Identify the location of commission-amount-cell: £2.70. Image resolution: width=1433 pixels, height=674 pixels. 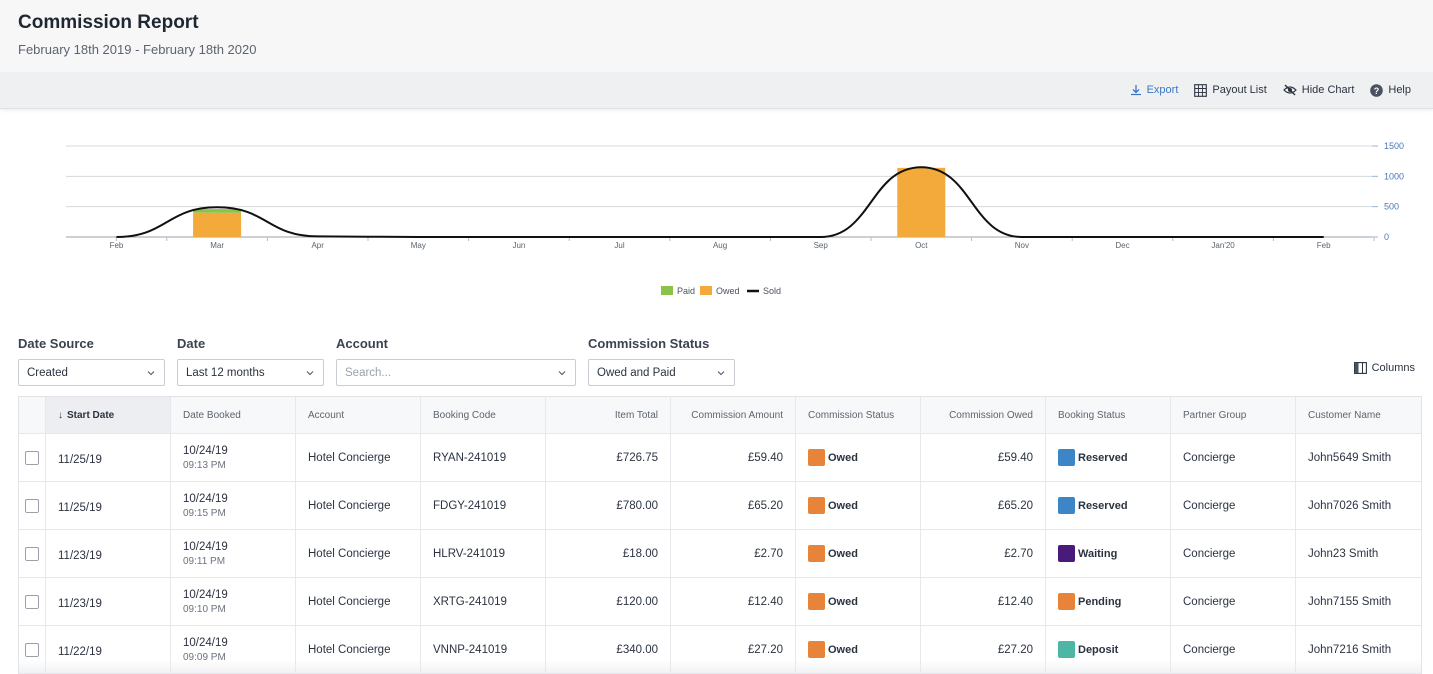
(733, 553).